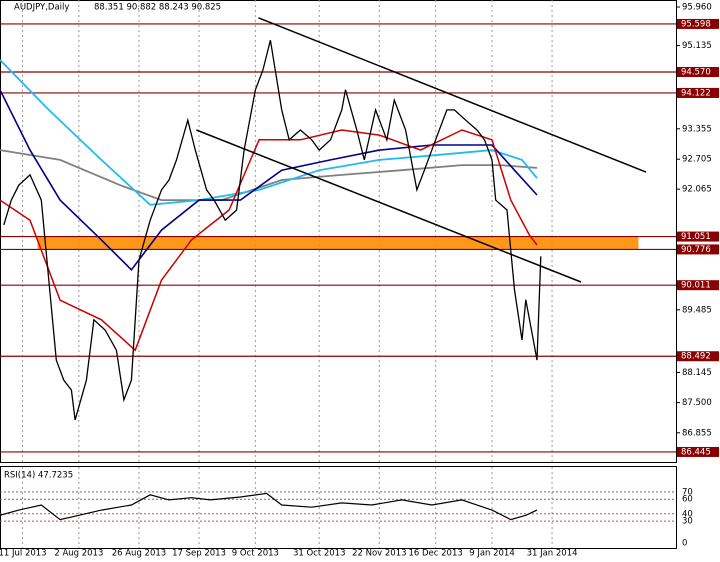 The width and height of the screenshot is (720, 562). Describe the element at coordinates (684, 544) in the screenshot. I see `rsi-tick-label: 0` at that location.